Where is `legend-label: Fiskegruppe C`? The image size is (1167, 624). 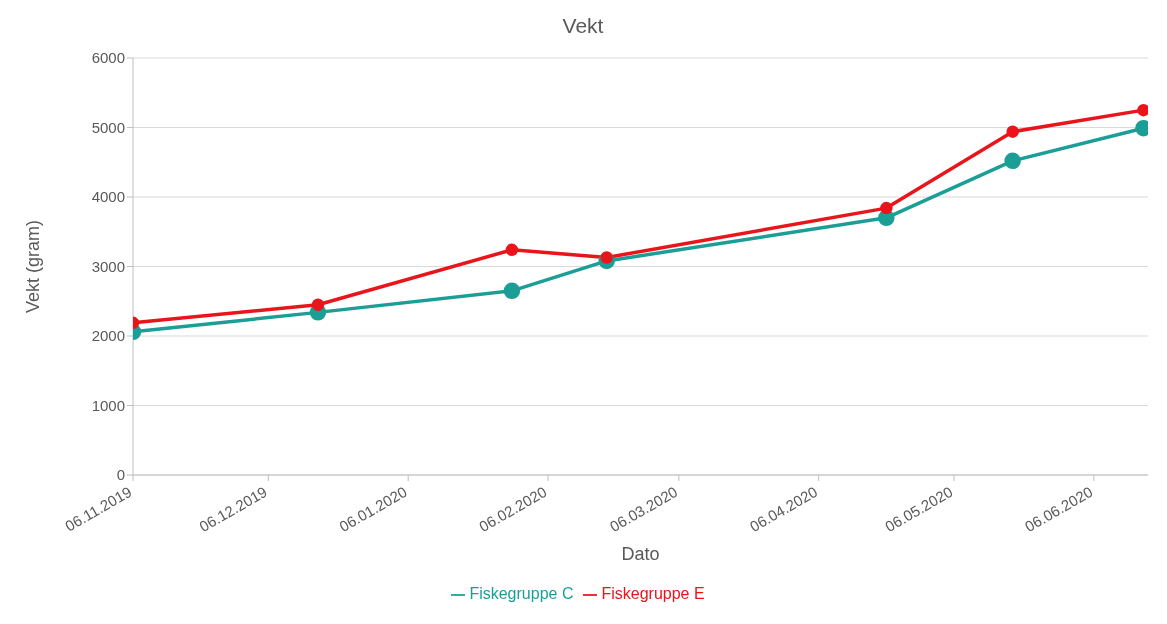 legend-label: Fiskegruppe C is located at coordinates (521, 593).